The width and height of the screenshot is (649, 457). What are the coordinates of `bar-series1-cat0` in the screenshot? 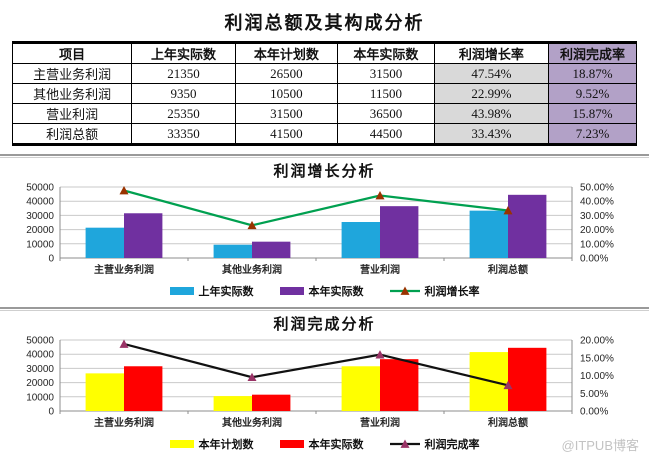 It's located at (143, 235).